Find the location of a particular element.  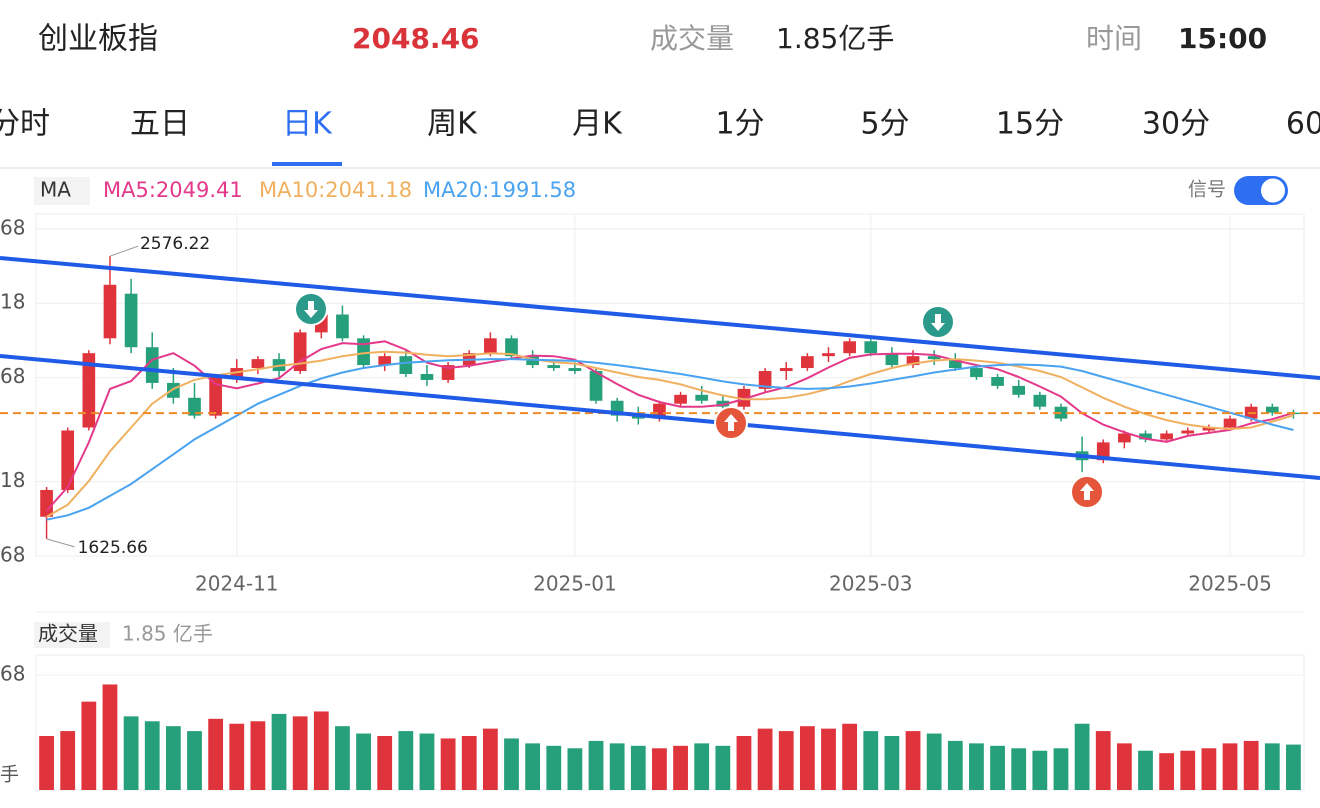

legend-entry: MA10:2041.18 is located at coordinates (335, 190).